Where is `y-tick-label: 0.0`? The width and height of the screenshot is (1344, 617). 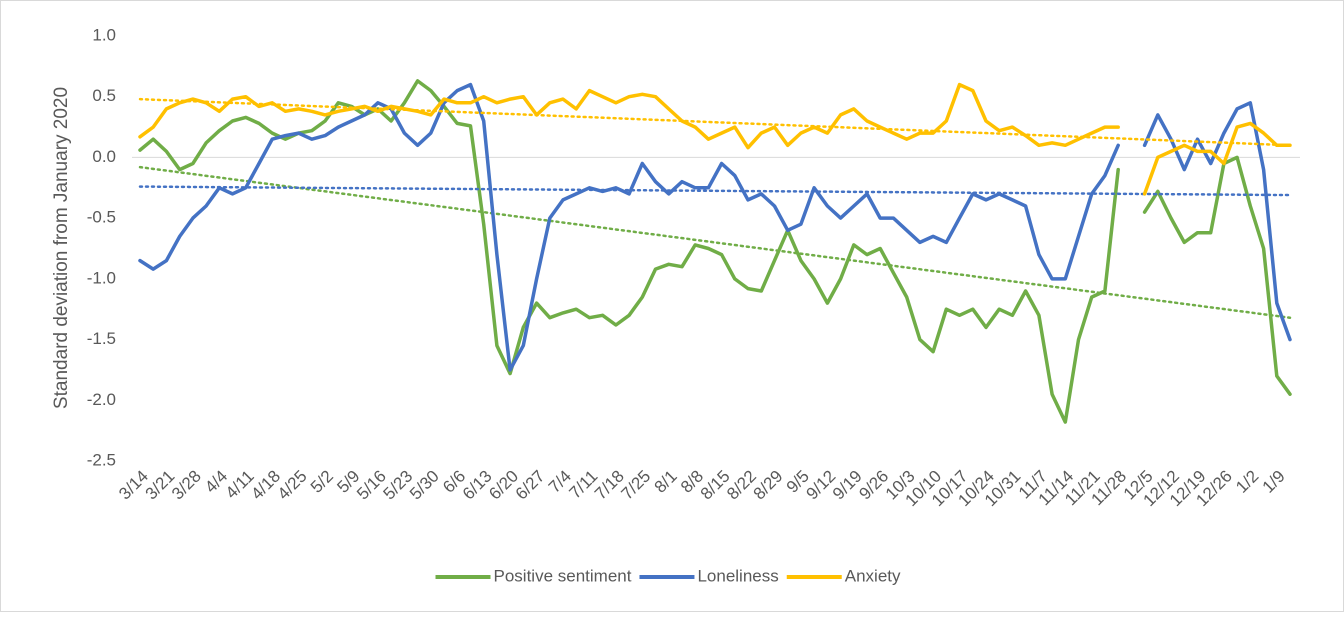
y-tick-label: 0.0 is located at coordinates (104, 156).